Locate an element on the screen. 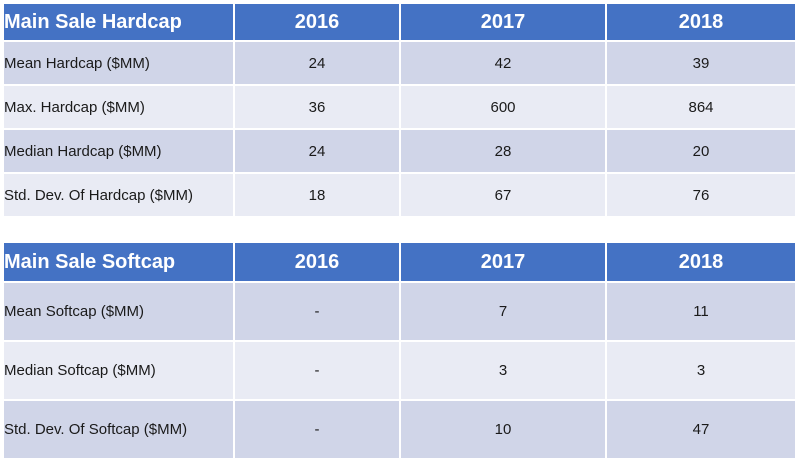 Image resolution: width=799 pixels, height=459 pixels. cell-value: 67 is located at coordinates (502, 194).